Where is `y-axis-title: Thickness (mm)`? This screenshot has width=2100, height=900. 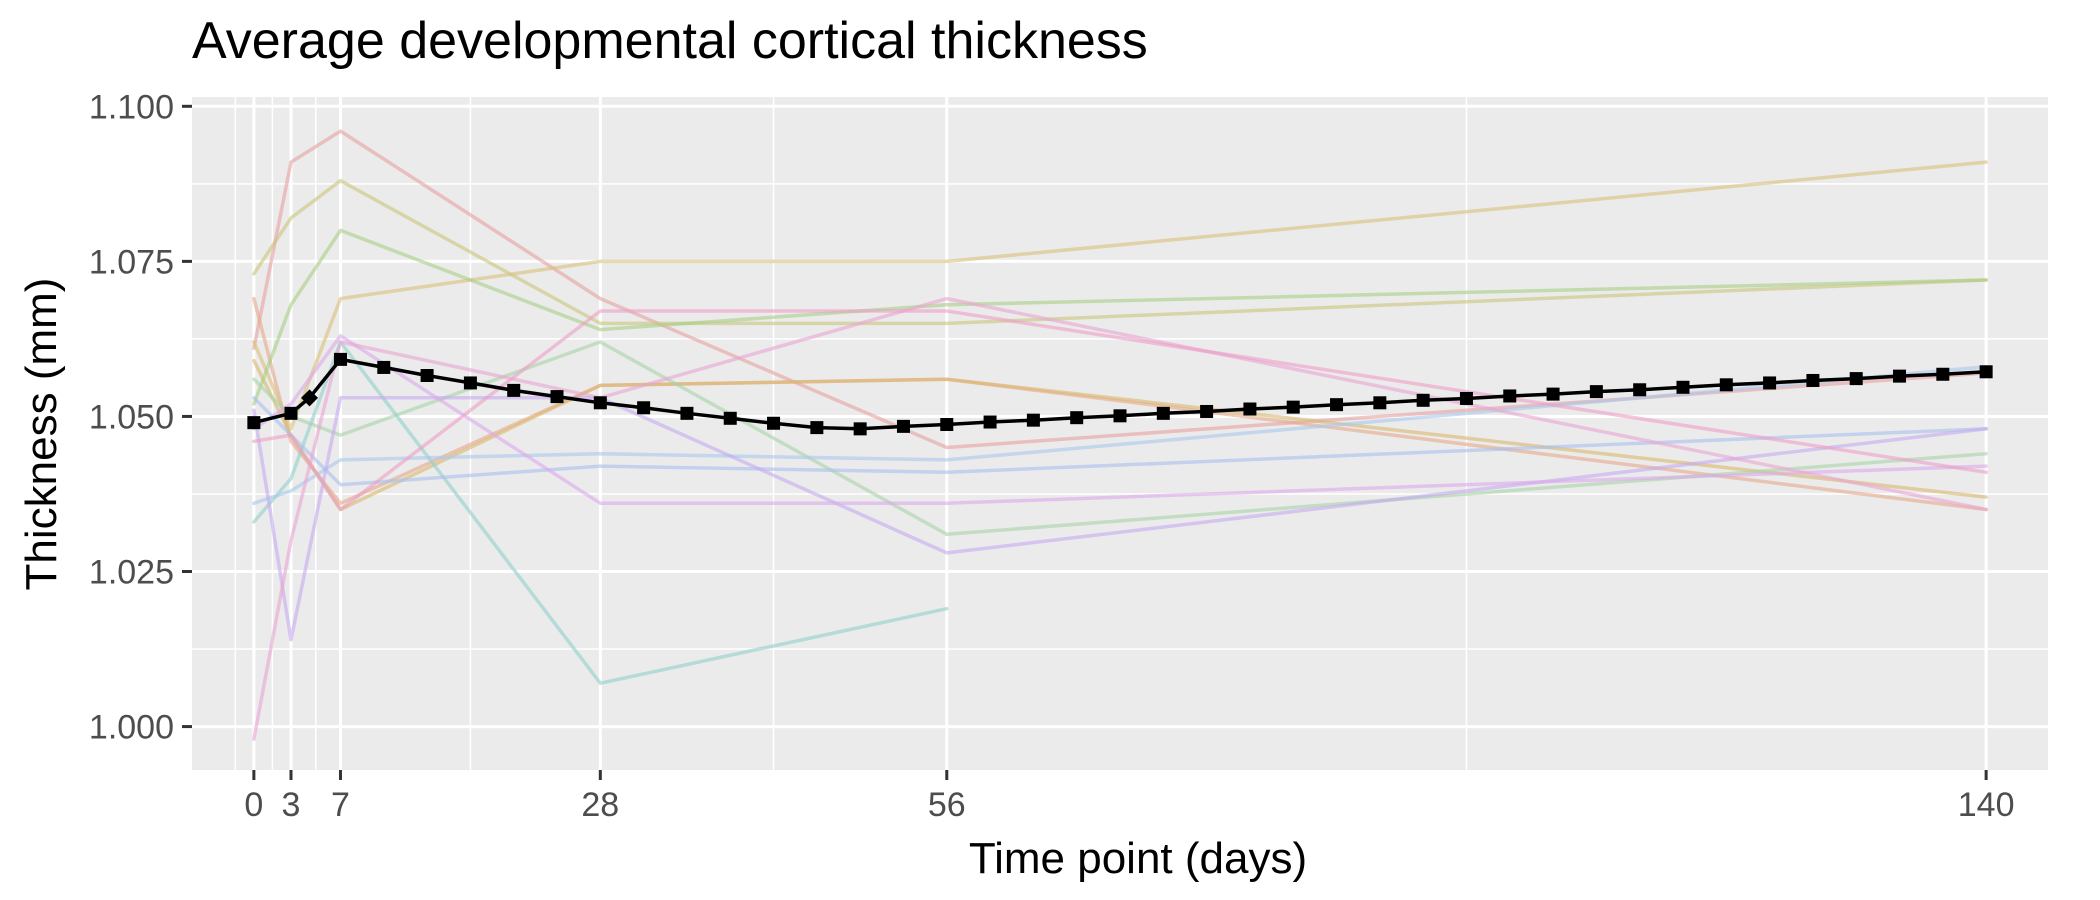
y-axis-title: Thickness (mm) is located at coordinates (41, 434).